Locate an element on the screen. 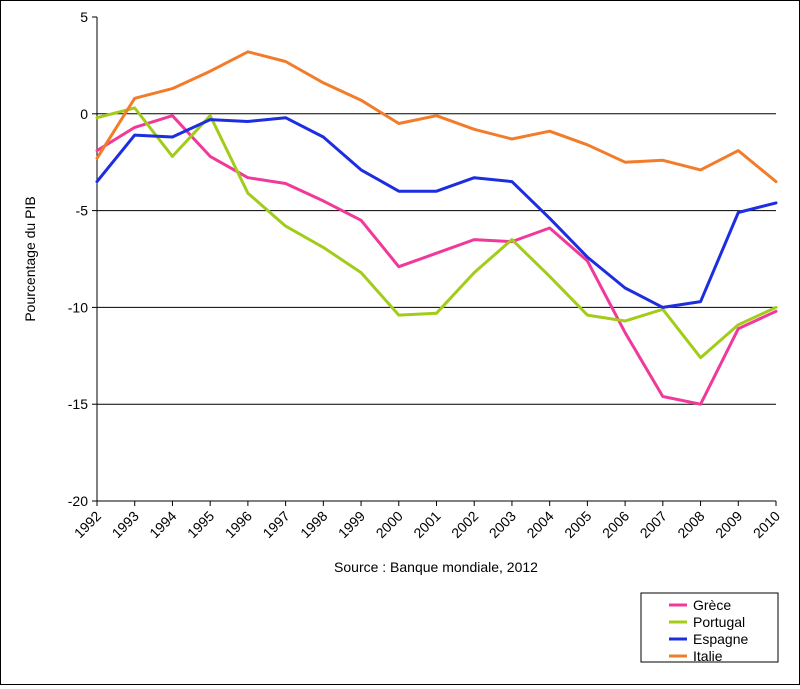 The image size is (800, 689). legend-label: Italie is located at coordinates (708, 656).